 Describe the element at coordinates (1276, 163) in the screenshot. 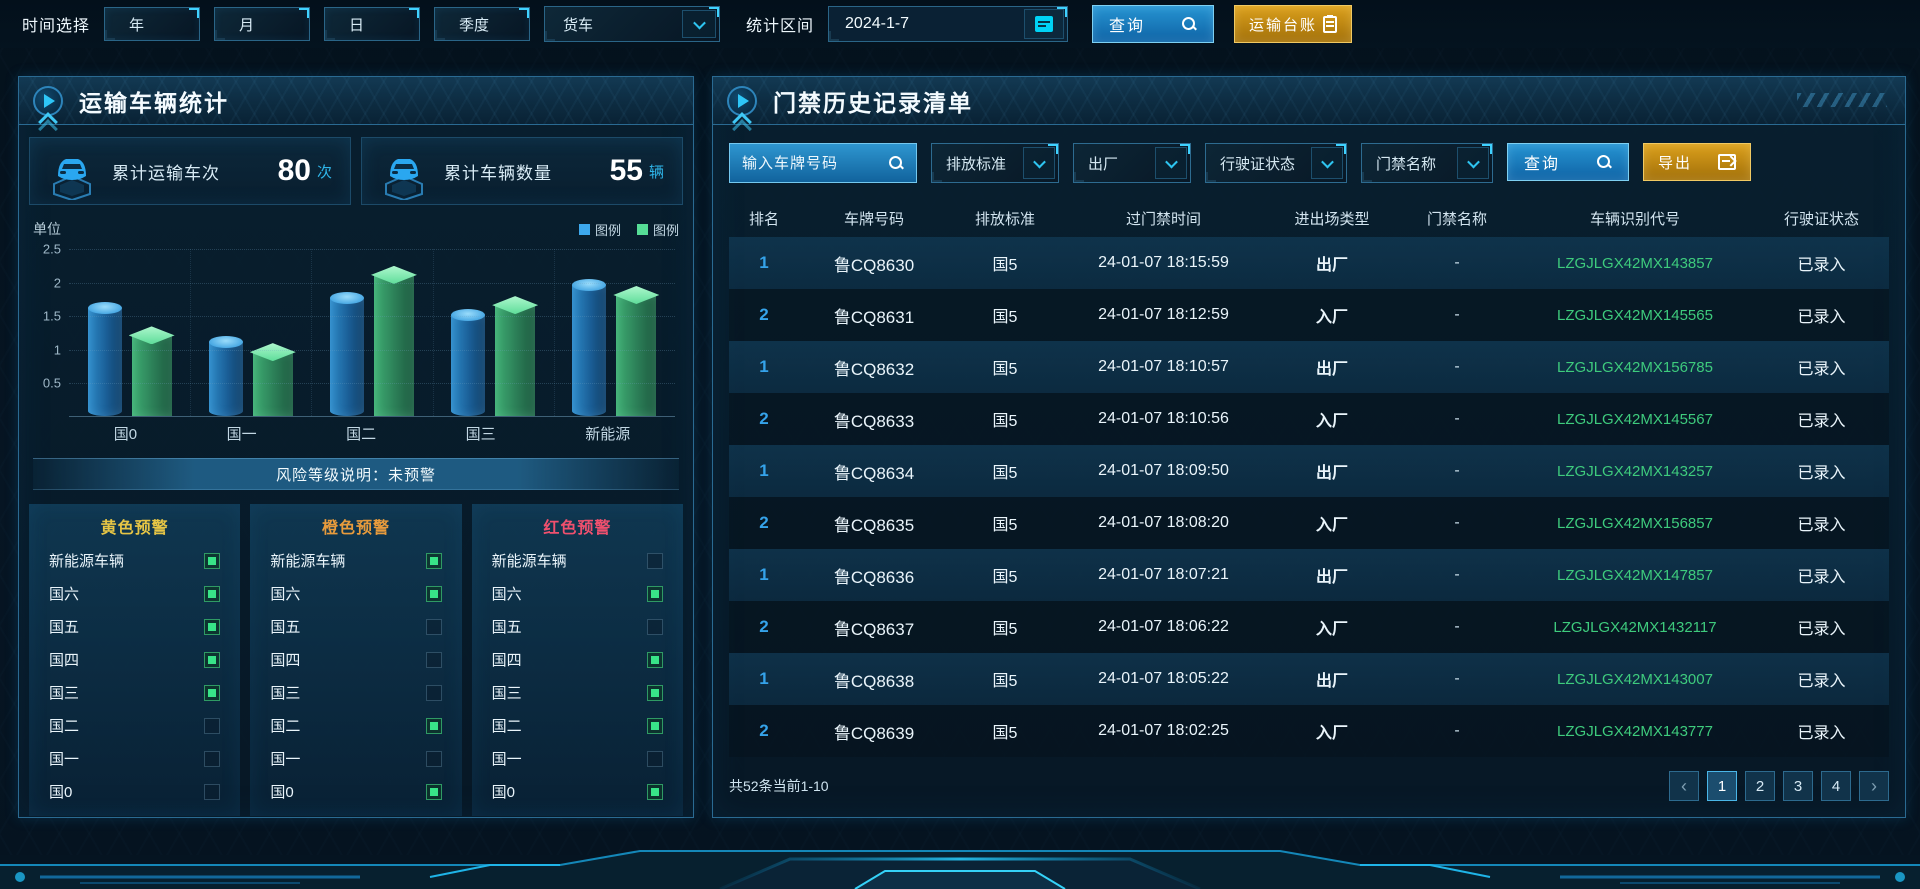

I see `filter-dropdown-2: 行驶证状态` at that location.